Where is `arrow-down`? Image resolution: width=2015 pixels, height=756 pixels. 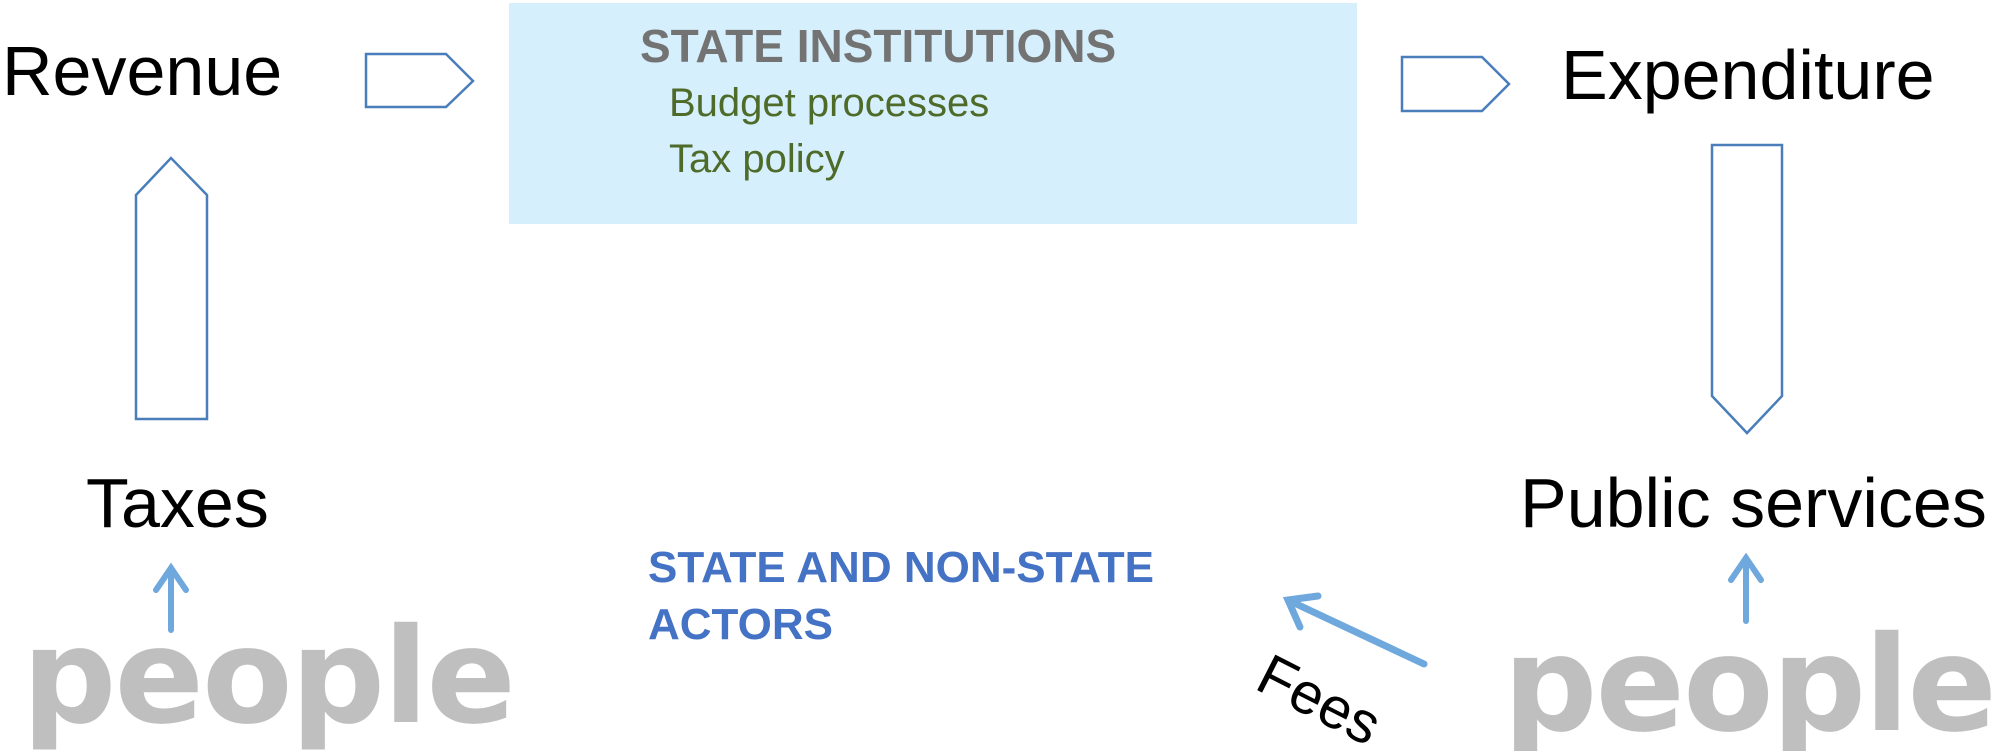 arrow-down is located at coordinates (1747, 289).